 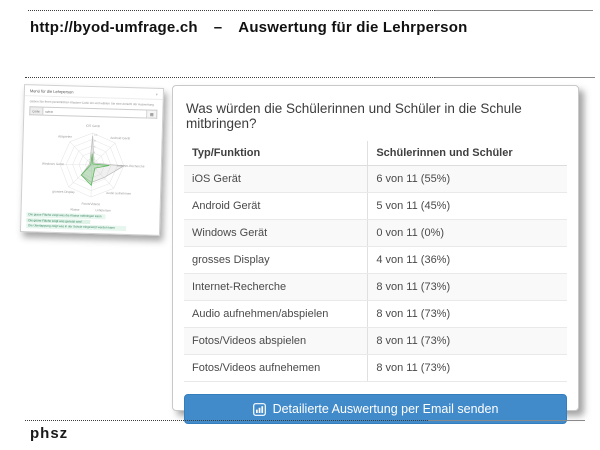 What do you see at coordinates (131, 166) in the screenshot?
I see `svg-text: Internet-Recherche` at bounding box center [131, 166].